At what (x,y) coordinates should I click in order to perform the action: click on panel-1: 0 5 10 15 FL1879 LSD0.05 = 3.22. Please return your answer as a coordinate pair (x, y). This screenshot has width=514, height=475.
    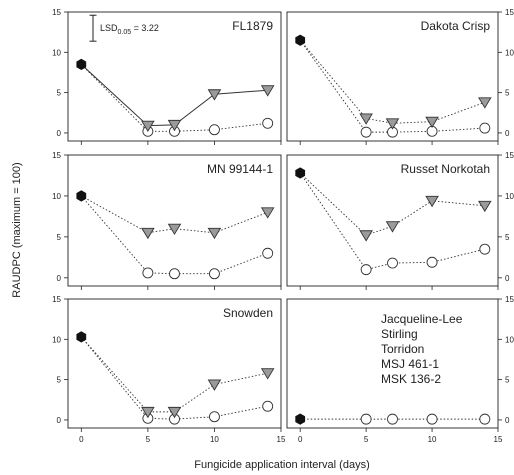
    Looking at the image, I should click on (167, 76).